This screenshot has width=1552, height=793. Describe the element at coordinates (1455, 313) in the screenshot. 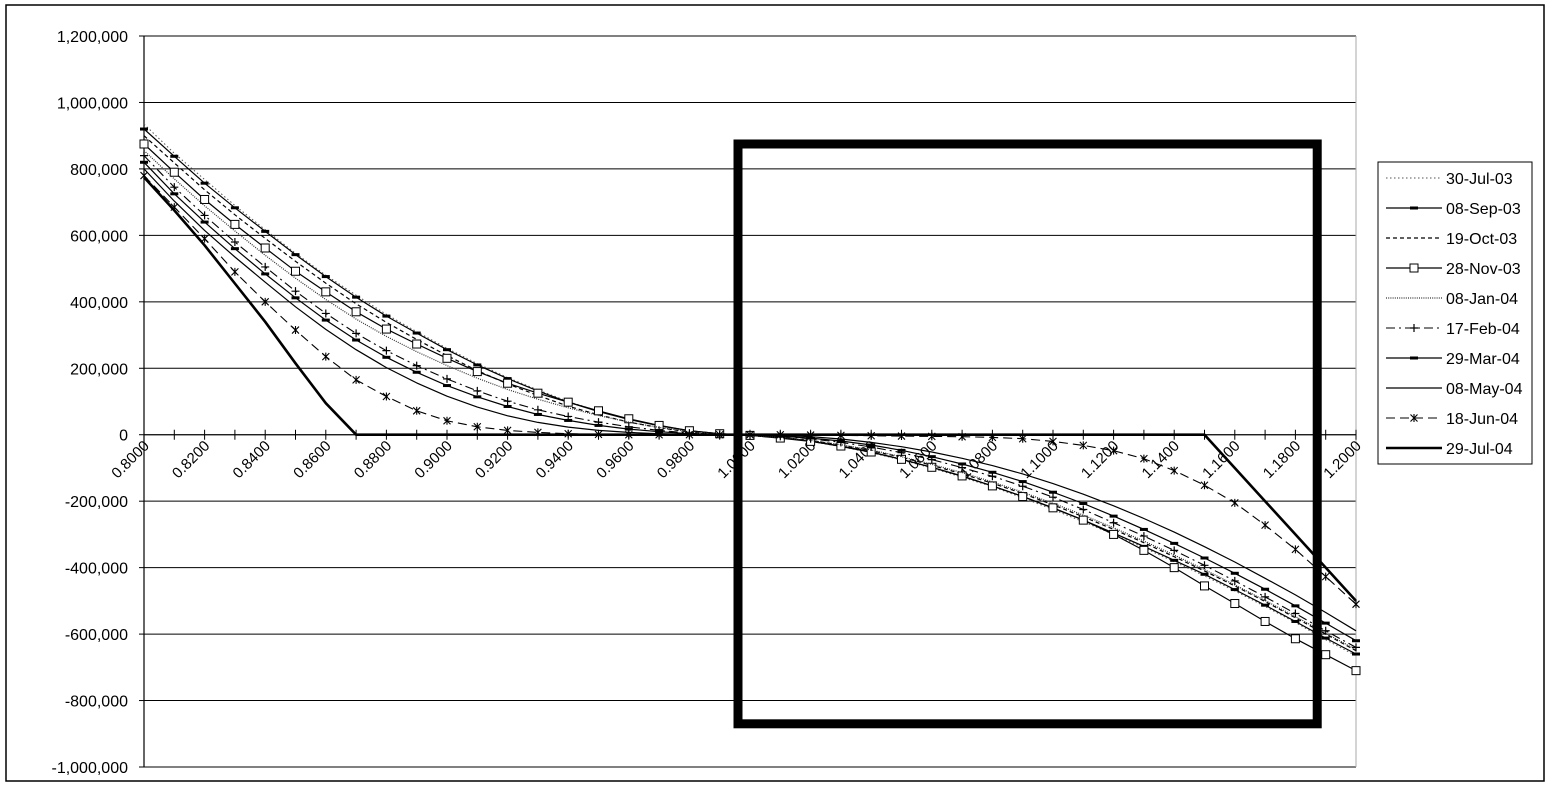

I see `legend-box` at that location.